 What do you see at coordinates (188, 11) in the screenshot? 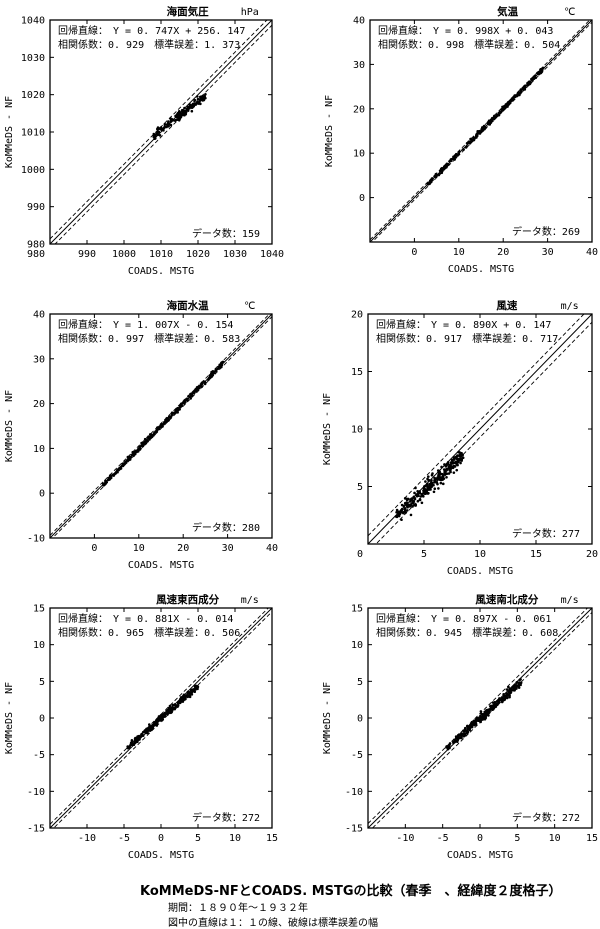
I see `chart-title: 海面気圧` at bounding box center [188, 11].